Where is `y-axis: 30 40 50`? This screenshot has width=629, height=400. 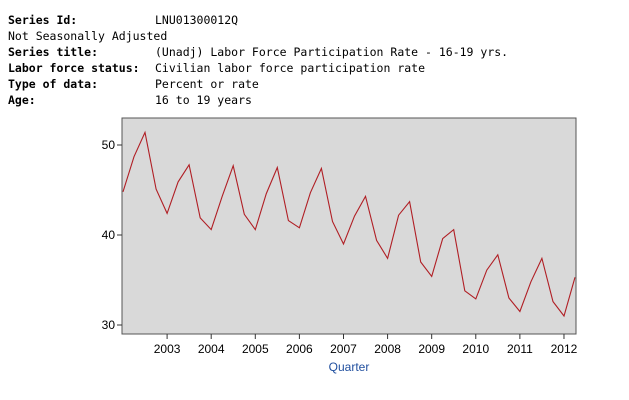 y-axis: 30 40 50 is located at coordinates (112, 235).